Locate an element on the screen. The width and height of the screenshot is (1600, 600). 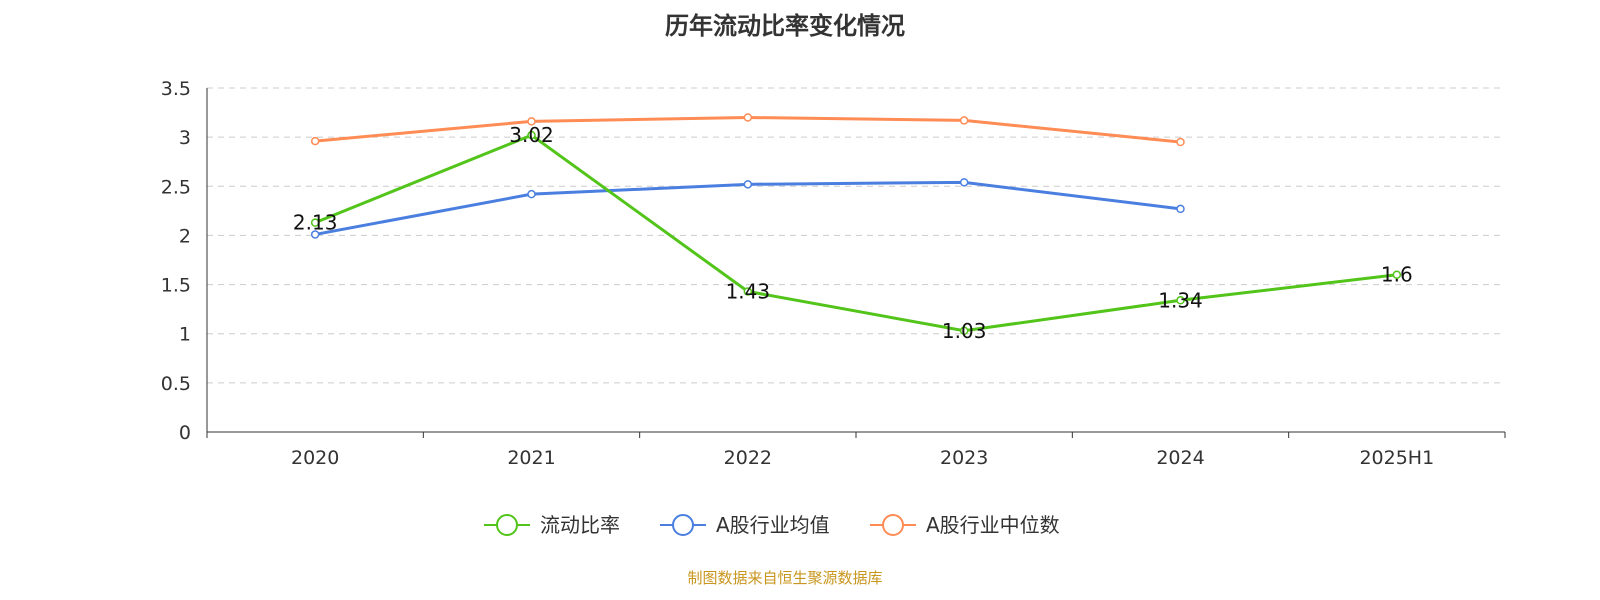
x-tick-label: 2024 is located at coordinates (1180, 458).